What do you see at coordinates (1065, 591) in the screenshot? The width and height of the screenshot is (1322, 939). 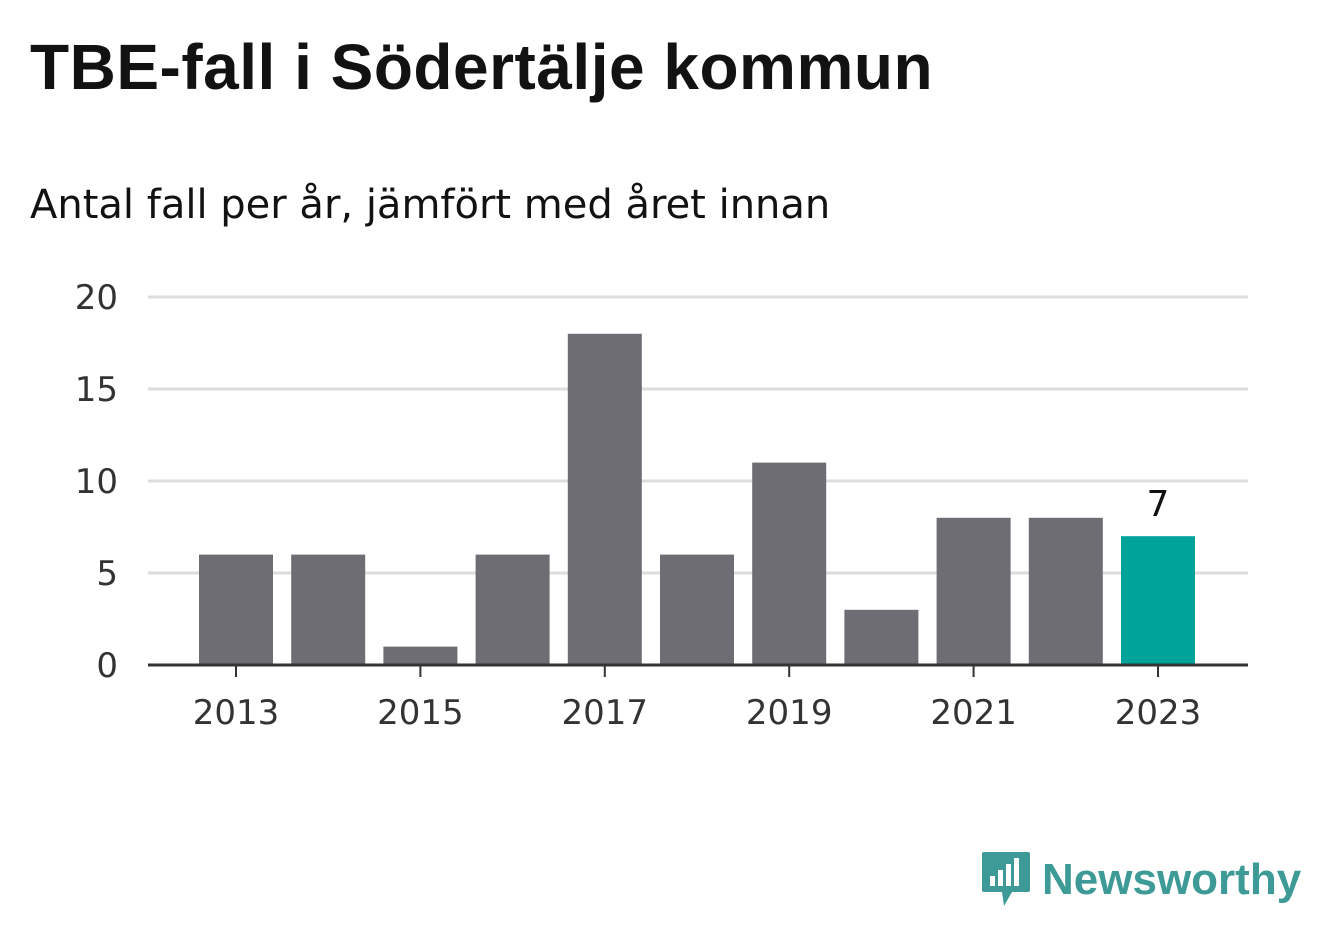 I see `bar-2022` at bounding box center [1065, 591].